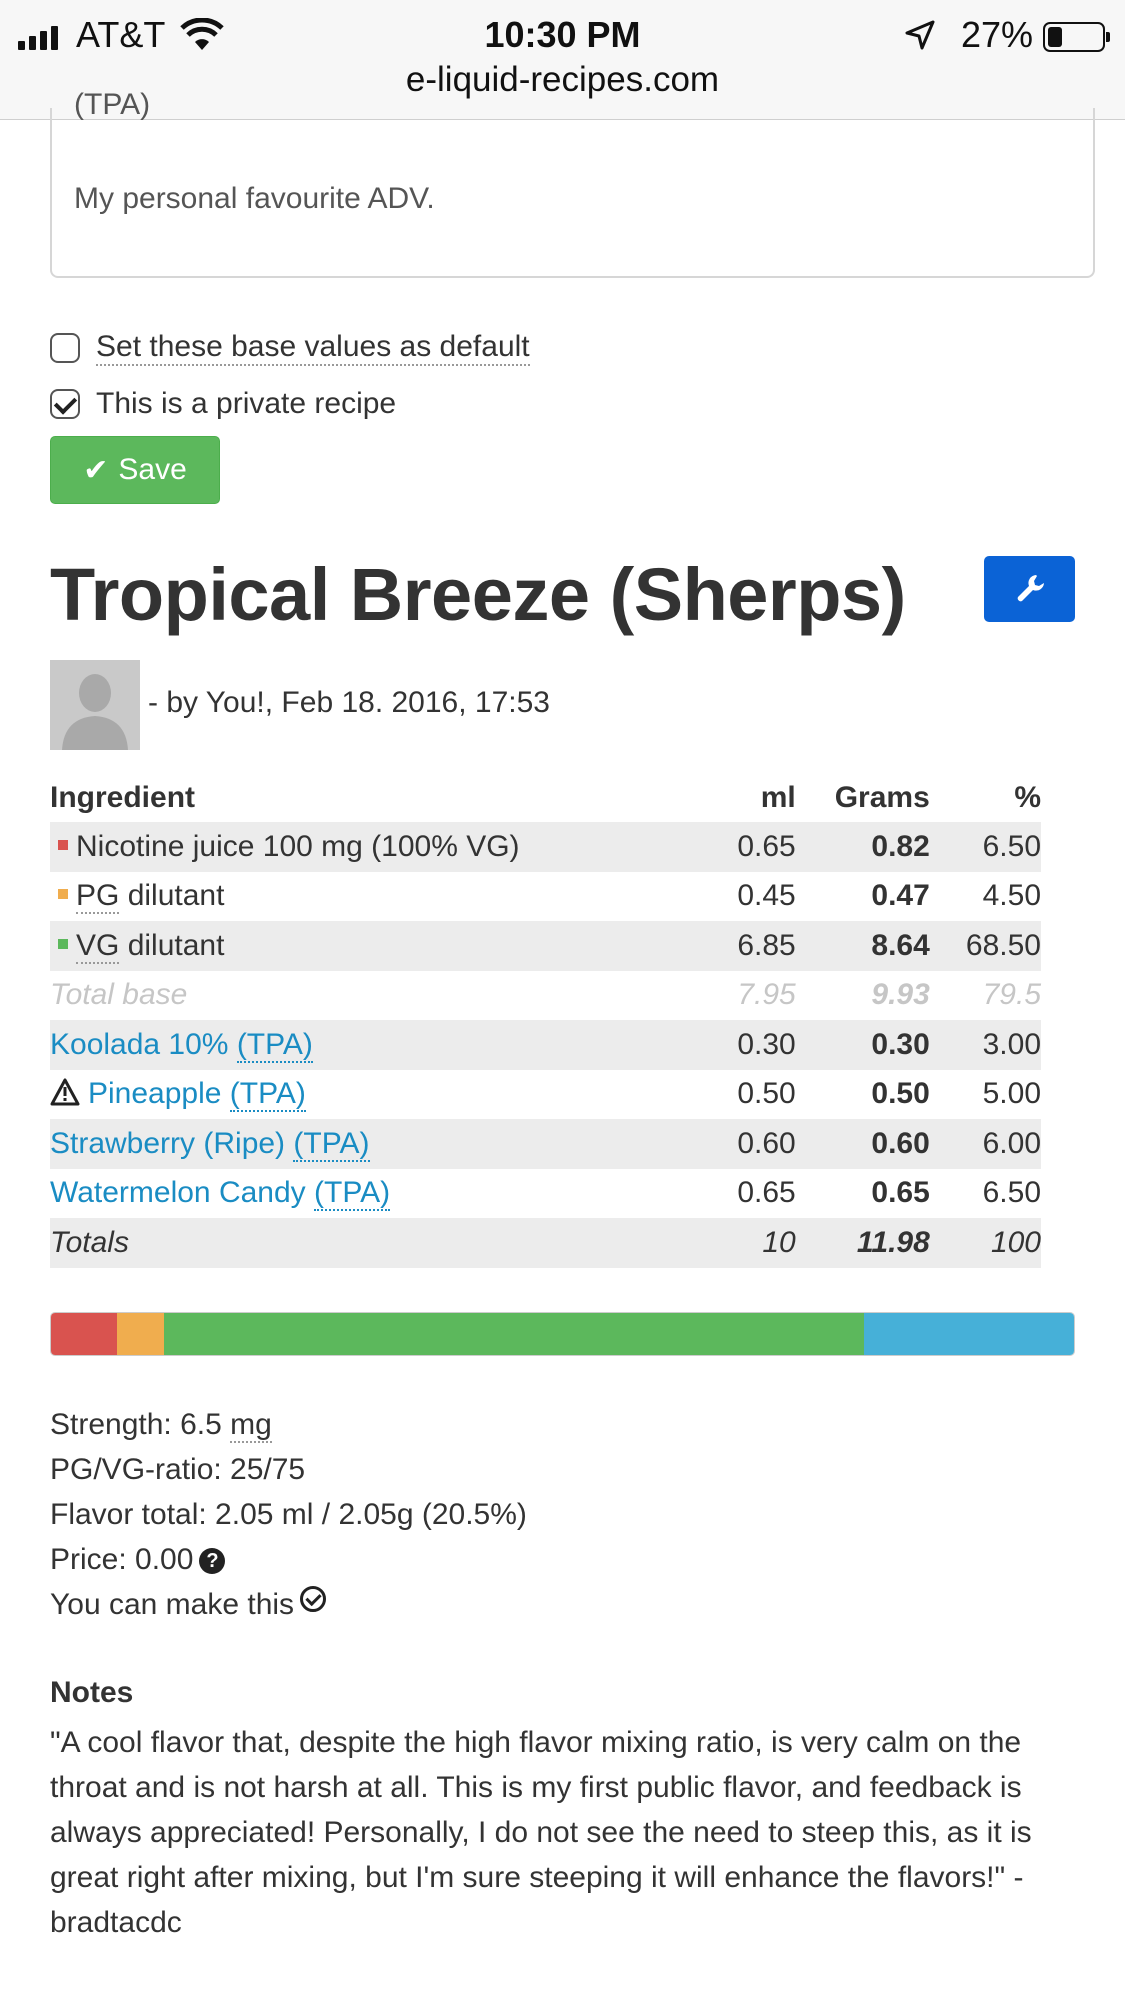 This screenshot has height=2001, width=1125. Describe the element at coordinates (778, 797) in the screenshot. I see `header-ml: ml` at that location.